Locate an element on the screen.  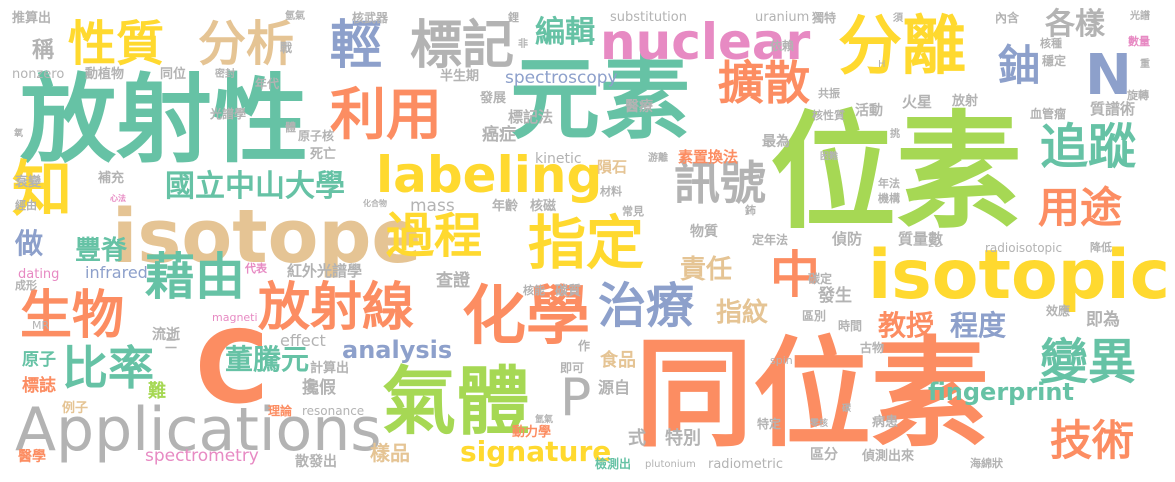
word-zhiwen: 指紋 is located at coordinates (742, 313).